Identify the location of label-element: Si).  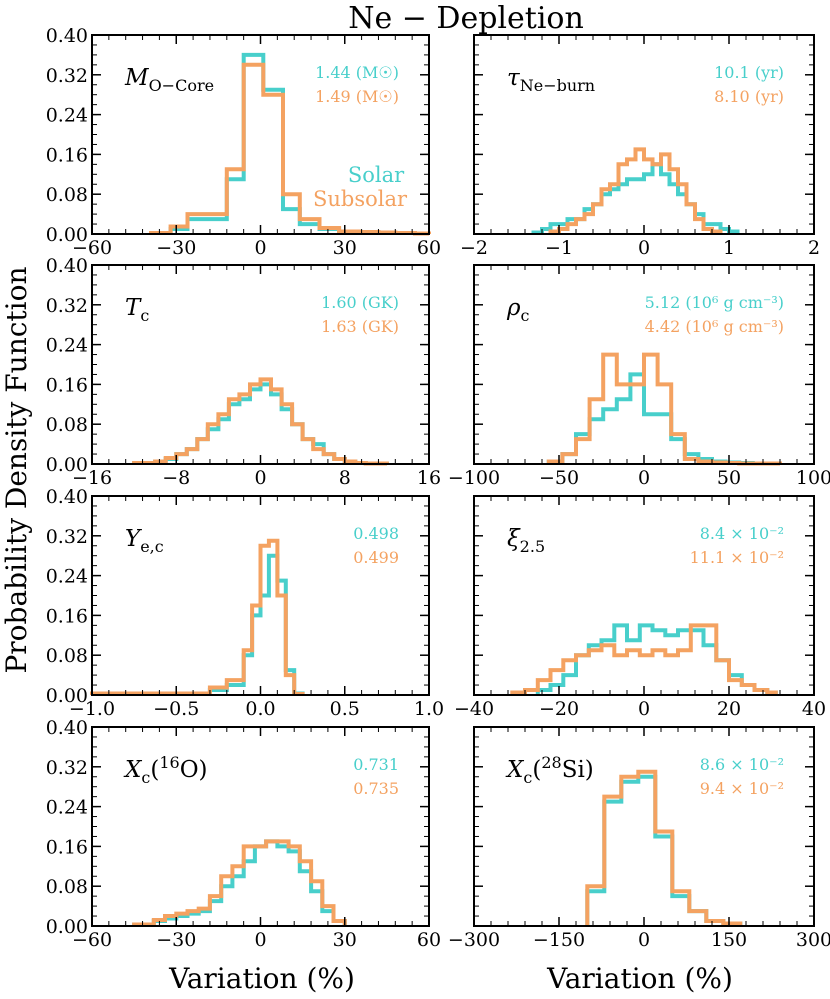
(578, 770).